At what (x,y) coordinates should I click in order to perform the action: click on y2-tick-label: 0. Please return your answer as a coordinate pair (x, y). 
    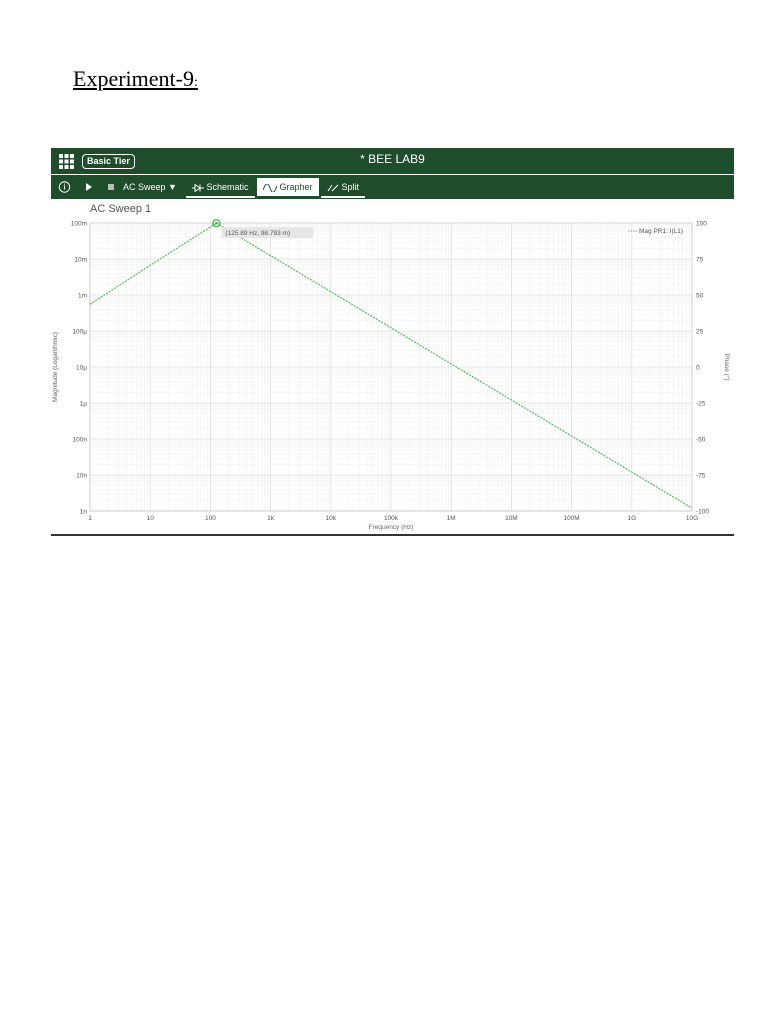
    Looking at the image, I should click on (698, 368).